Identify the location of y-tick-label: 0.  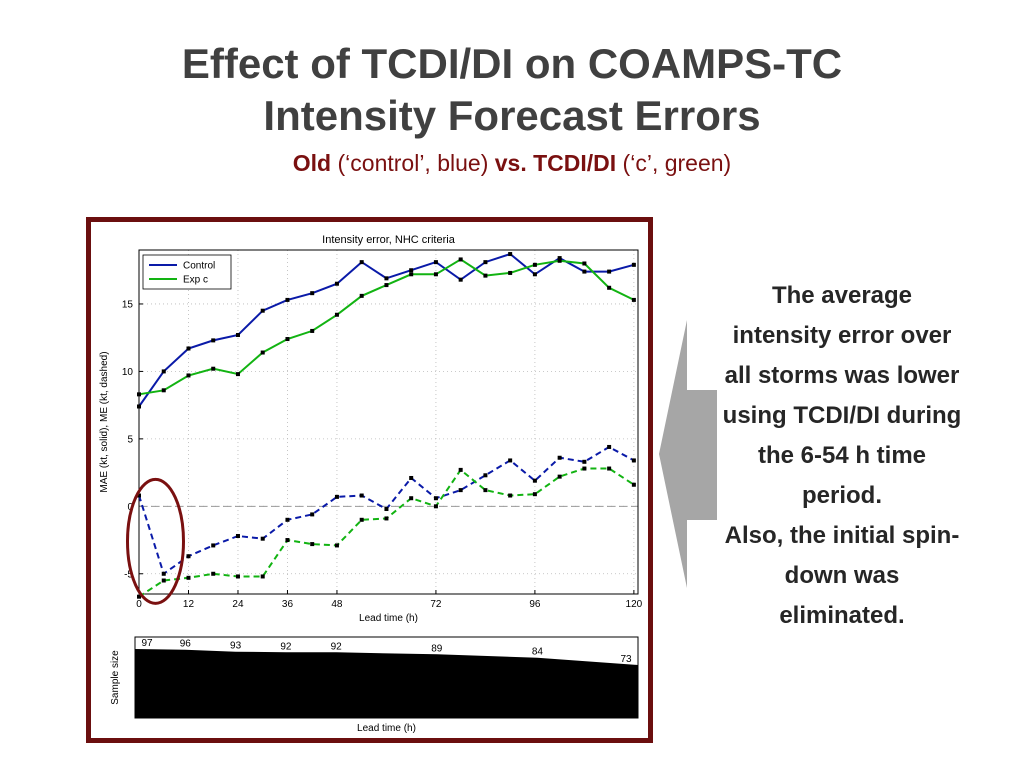
(130, 507).